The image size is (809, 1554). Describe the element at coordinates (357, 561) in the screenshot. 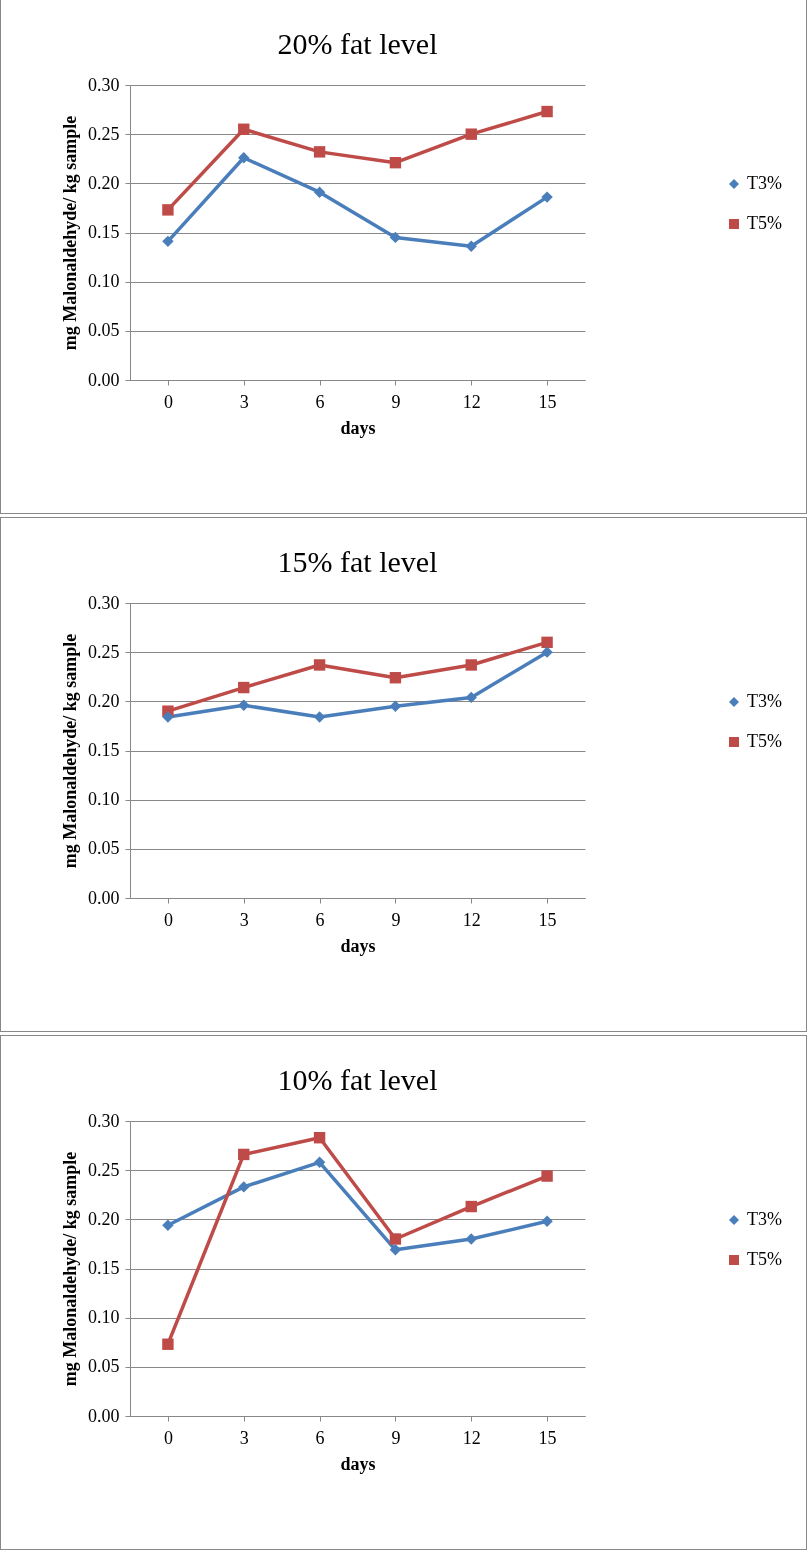

I see `chart-title: 15% fat level` at that location.